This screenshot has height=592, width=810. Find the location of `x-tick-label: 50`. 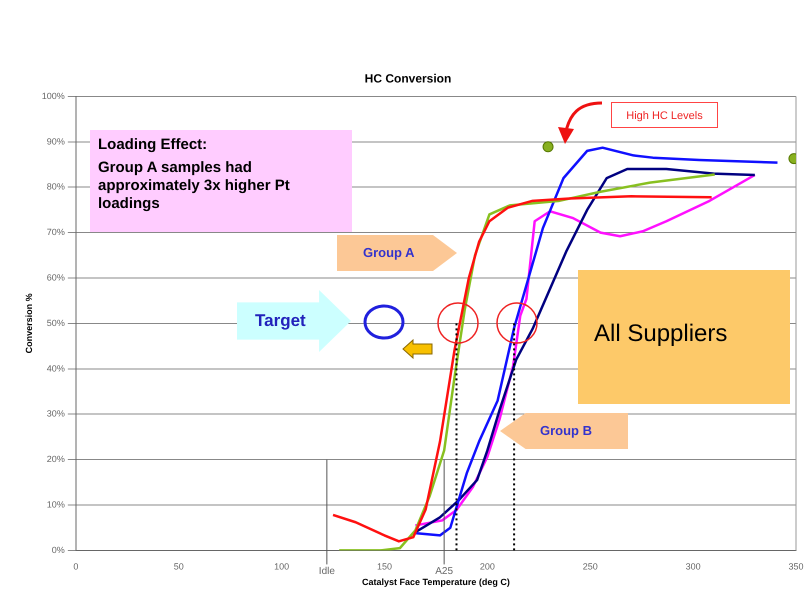

x-tick-label: 50 is located at coordinates (179, 566).